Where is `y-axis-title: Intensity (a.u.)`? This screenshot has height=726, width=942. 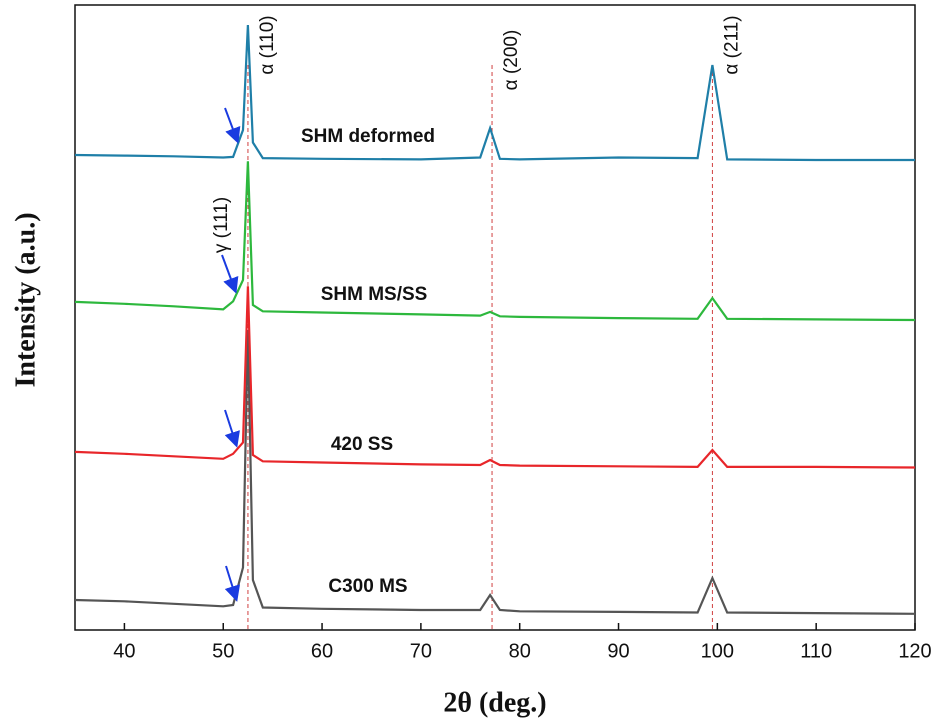 y-axis-title: Intensity (a.u.) is located at coordinates (25, 299).